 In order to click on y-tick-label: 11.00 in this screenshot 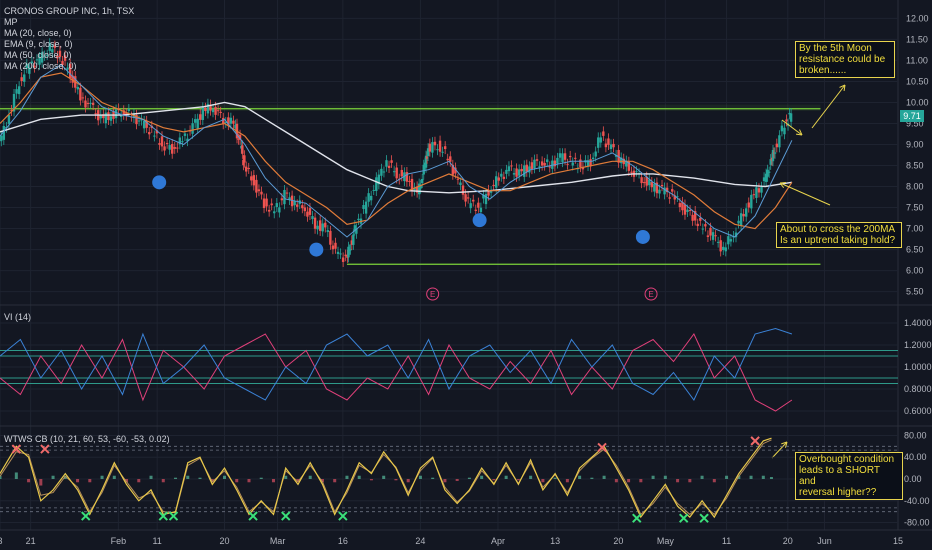, I will do `click(917, 60)`.